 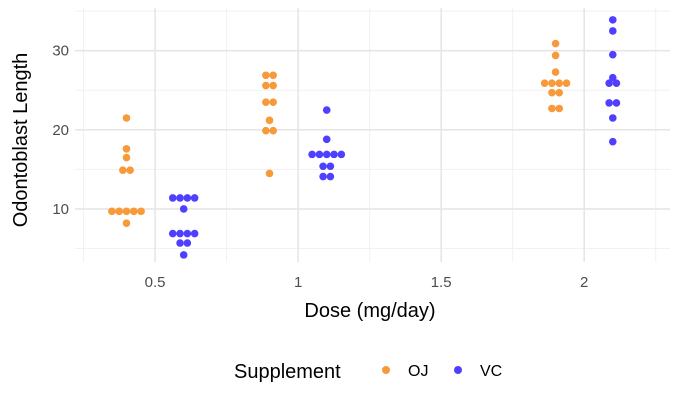 What do you see at coordinates (441, 282) in the screenshot?
I see `x-tick-label: 1.5` at bounding box center [441, 282].